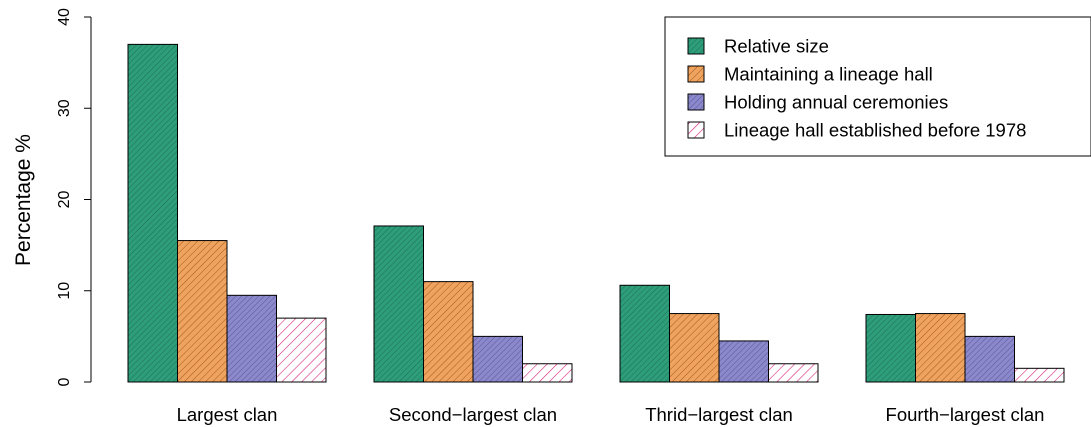  What do you see at coordinates (64, 17) in the screenshot?
I see `y-tick-label: 40` at bounding box center [64, 17].